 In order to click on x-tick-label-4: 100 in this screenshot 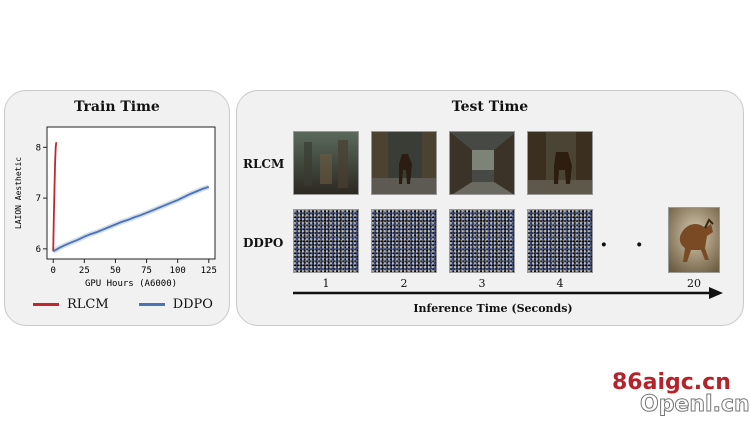, I will do `click(178, 271)`.